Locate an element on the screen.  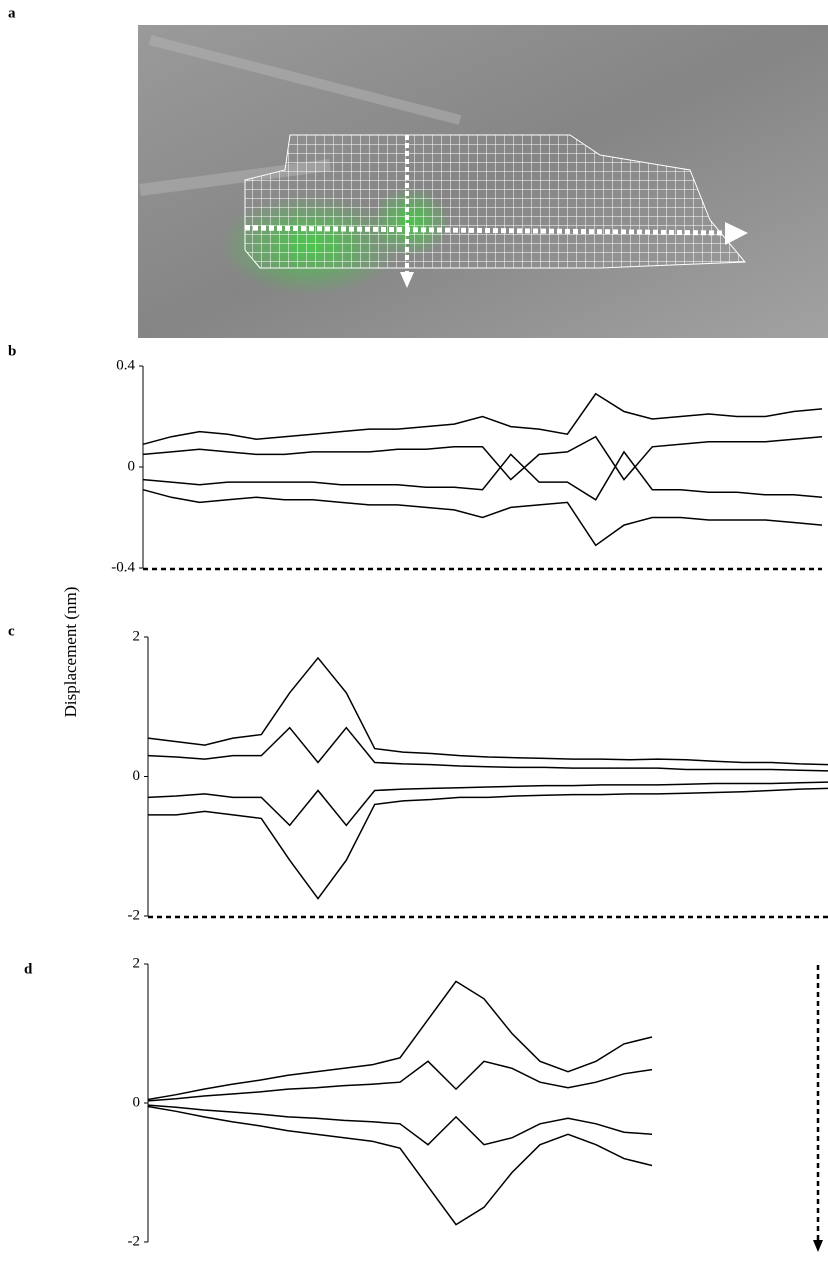
y-axis-label: Displacement (nm) is located at coordinates (70, 652).